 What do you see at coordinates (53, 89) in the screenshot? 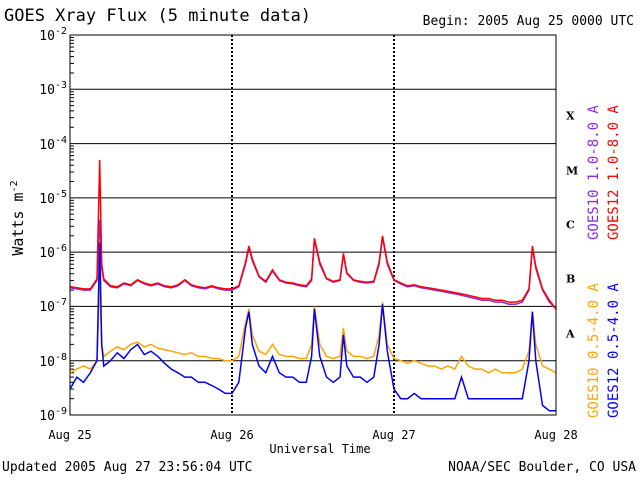
I see `y-tick-label: 10⁻³` at bounding box center [53, 89].